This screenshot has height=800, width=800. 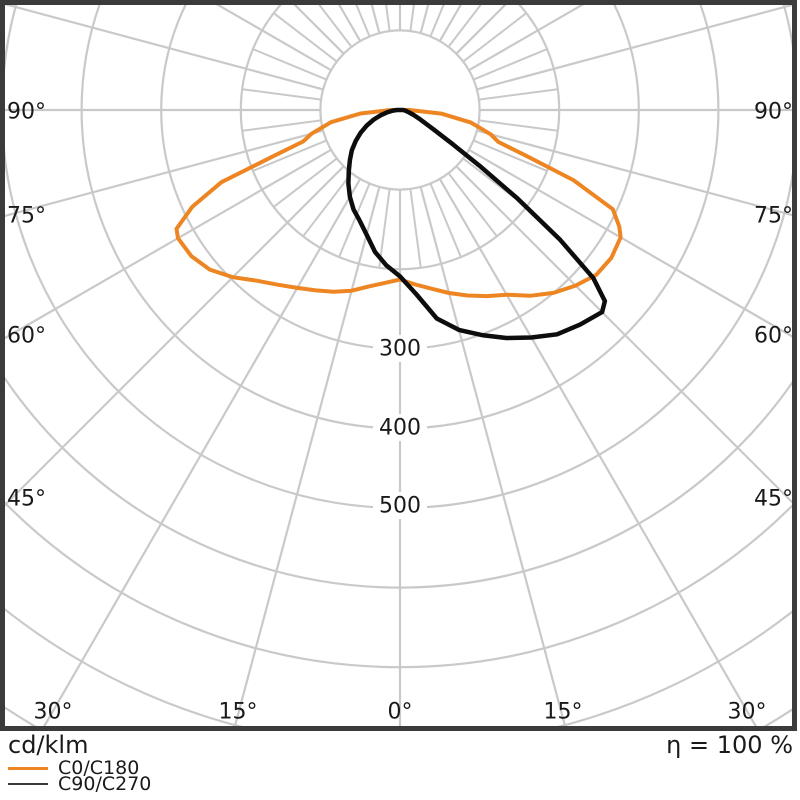 What do you see at coordinates (400, 506) in the screenshot?
I see `svg-text: 500` at bounding box center [400, 506].